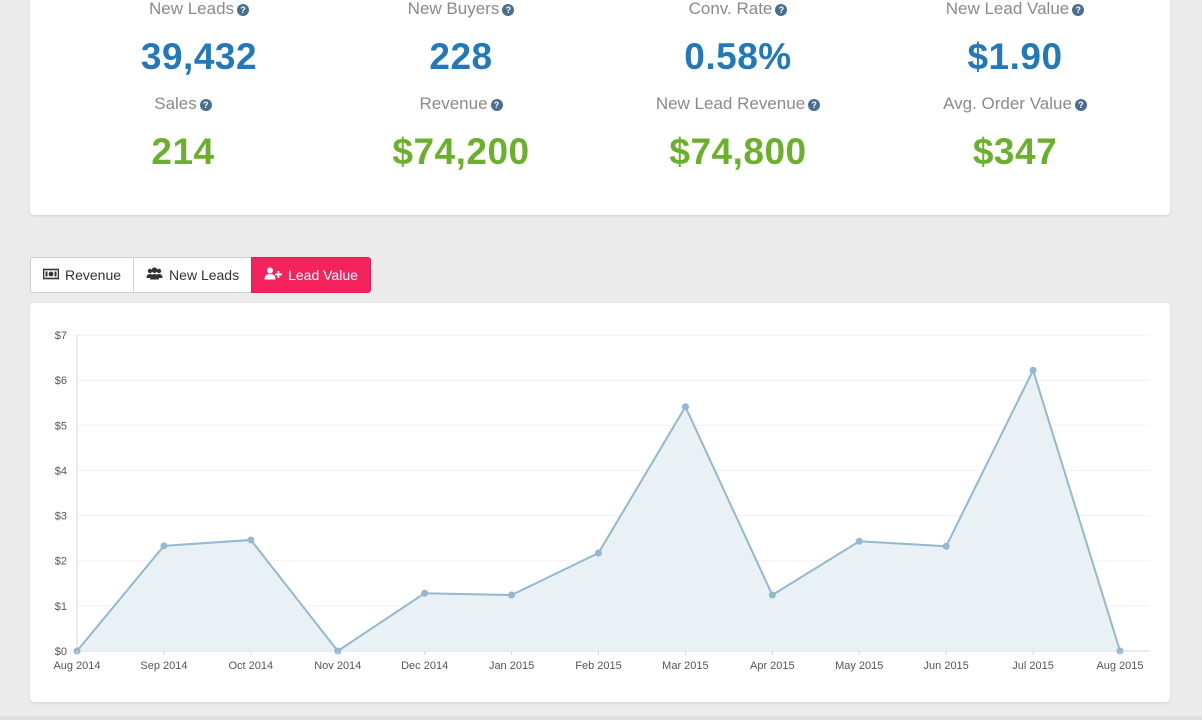  I want to click on x-tick-label: Mar 2015, so click(685, 666).